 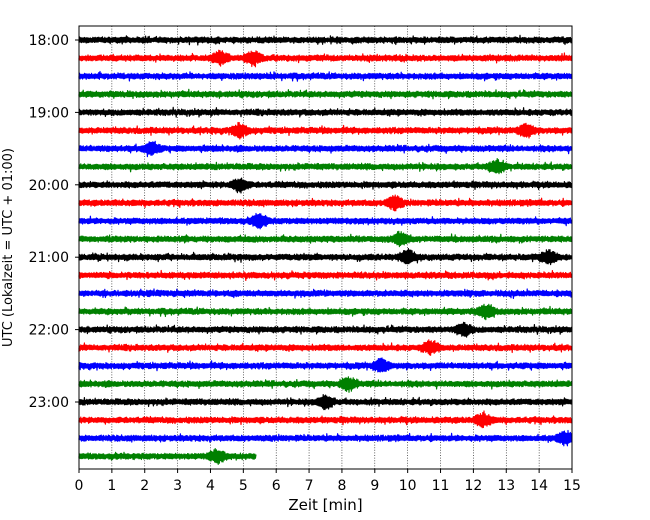 What do you see at coordinates (374, 486) in the screenshot?
I see `x-tick-label: 9` at bounding box center [374, 486].